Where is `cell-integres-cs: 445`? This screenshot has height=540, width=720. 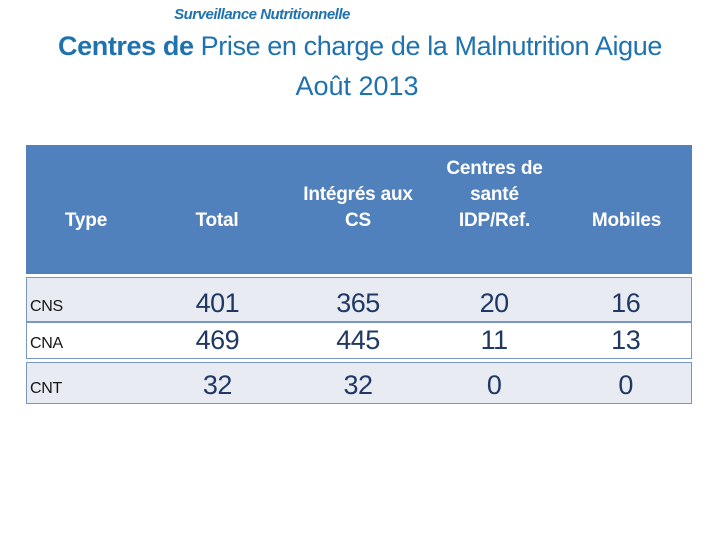 cell-integres-cs: 445 is located at coordinates (358, 340).